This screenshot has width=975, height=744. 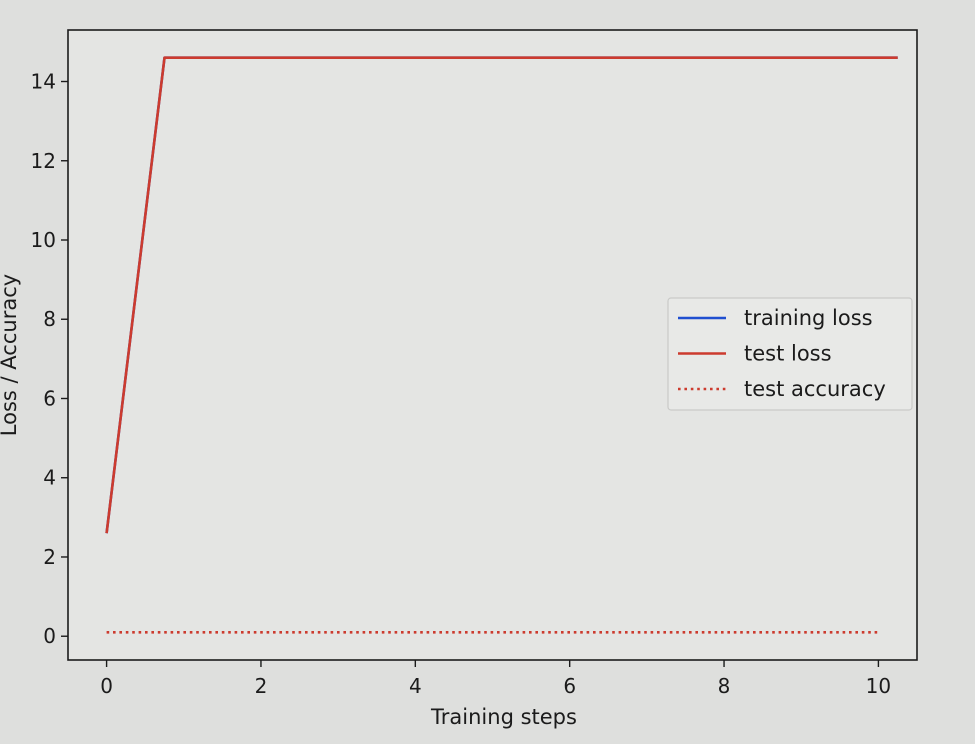 I want to click on legend-items: training loss test loss test accuracy, so click(x=782, y=353).